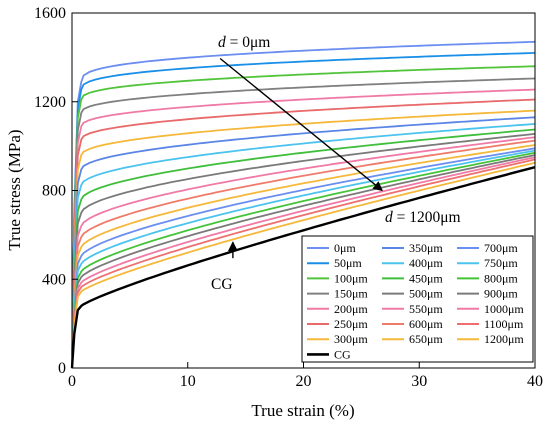  What do you see at coordinates (62, 368) in the screenshot?
I see `y-tick-label: 0` at bounding box center [62, 368].